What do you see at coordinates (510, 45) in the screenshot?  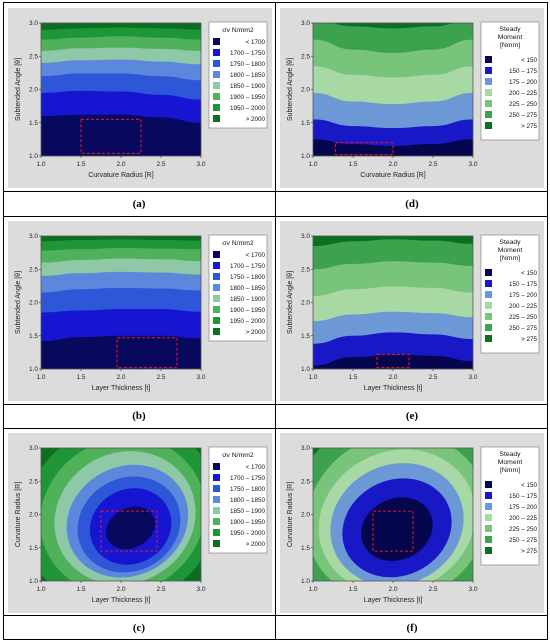 I see `legend-title: [Nmm]` at bounding box center [510, 45].